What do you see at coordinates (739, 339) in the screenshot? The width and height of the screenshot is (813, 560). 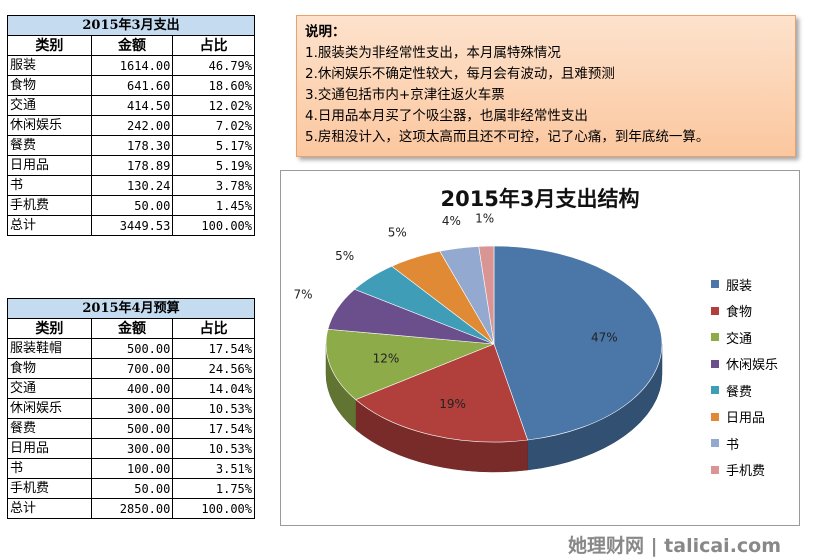 I see `legend-label: 交通` at bounding box center [739, 339].